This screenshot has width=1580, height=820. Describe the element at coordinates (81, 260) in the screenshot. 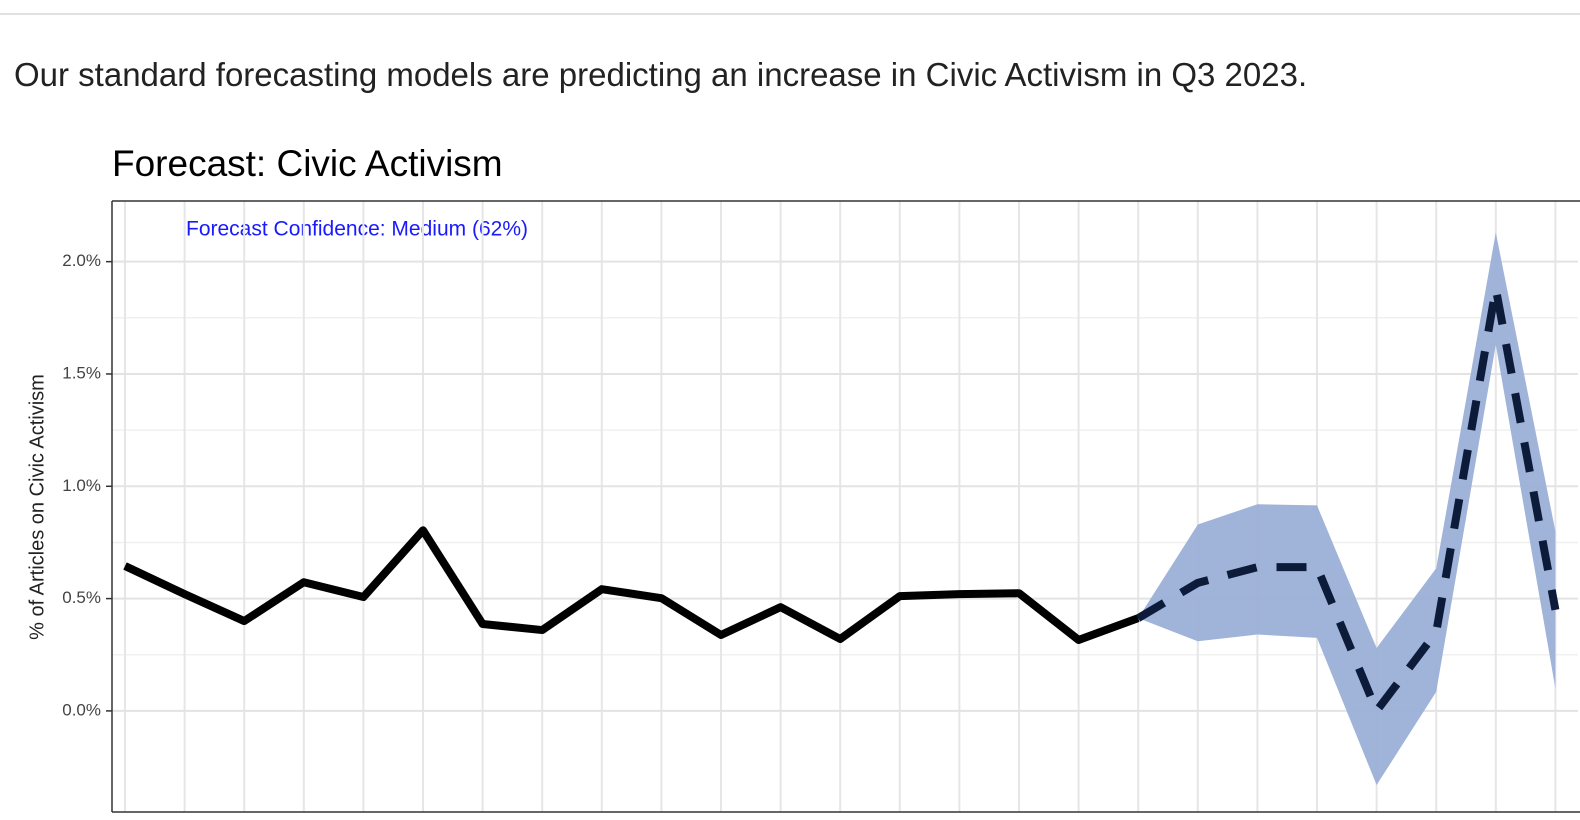

I see `y-tick-label: 2.0%` at that location.